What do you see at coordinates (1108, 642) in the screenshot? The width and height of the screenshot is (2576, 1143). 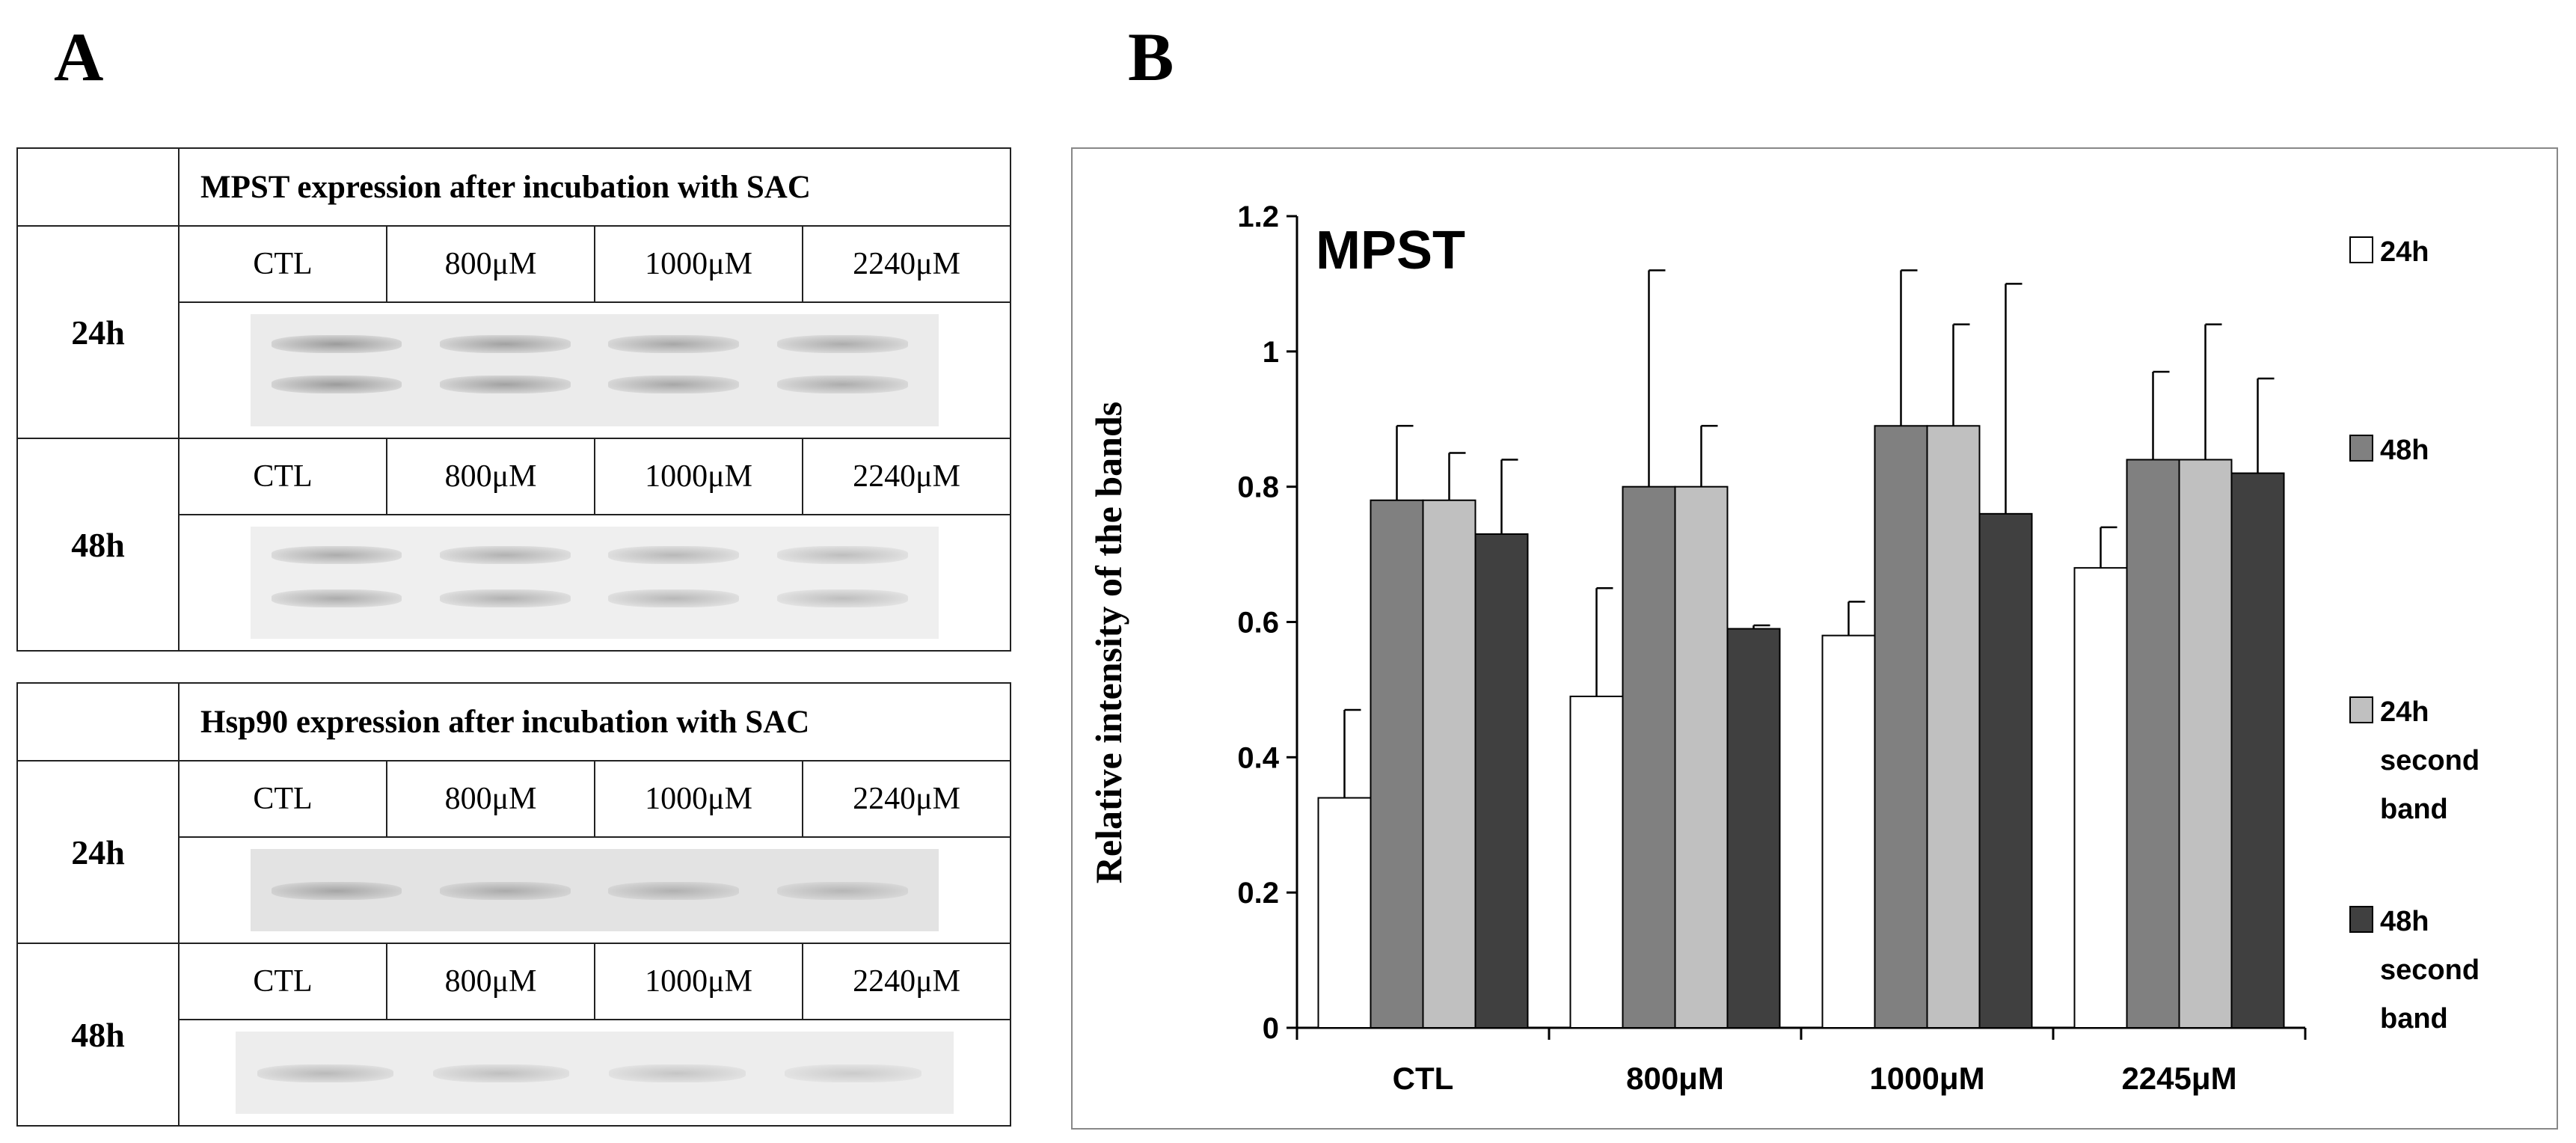 I see `y-axis-label: Relative intensity of the bands` at bounding box center [1108, 642].